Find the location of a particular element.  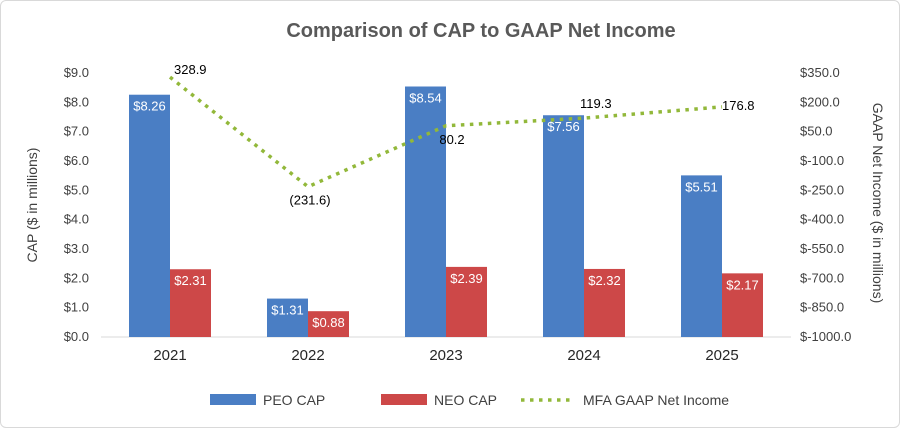

legend-label: MFA GAAP Net Income is located at coordinates (656, 400).